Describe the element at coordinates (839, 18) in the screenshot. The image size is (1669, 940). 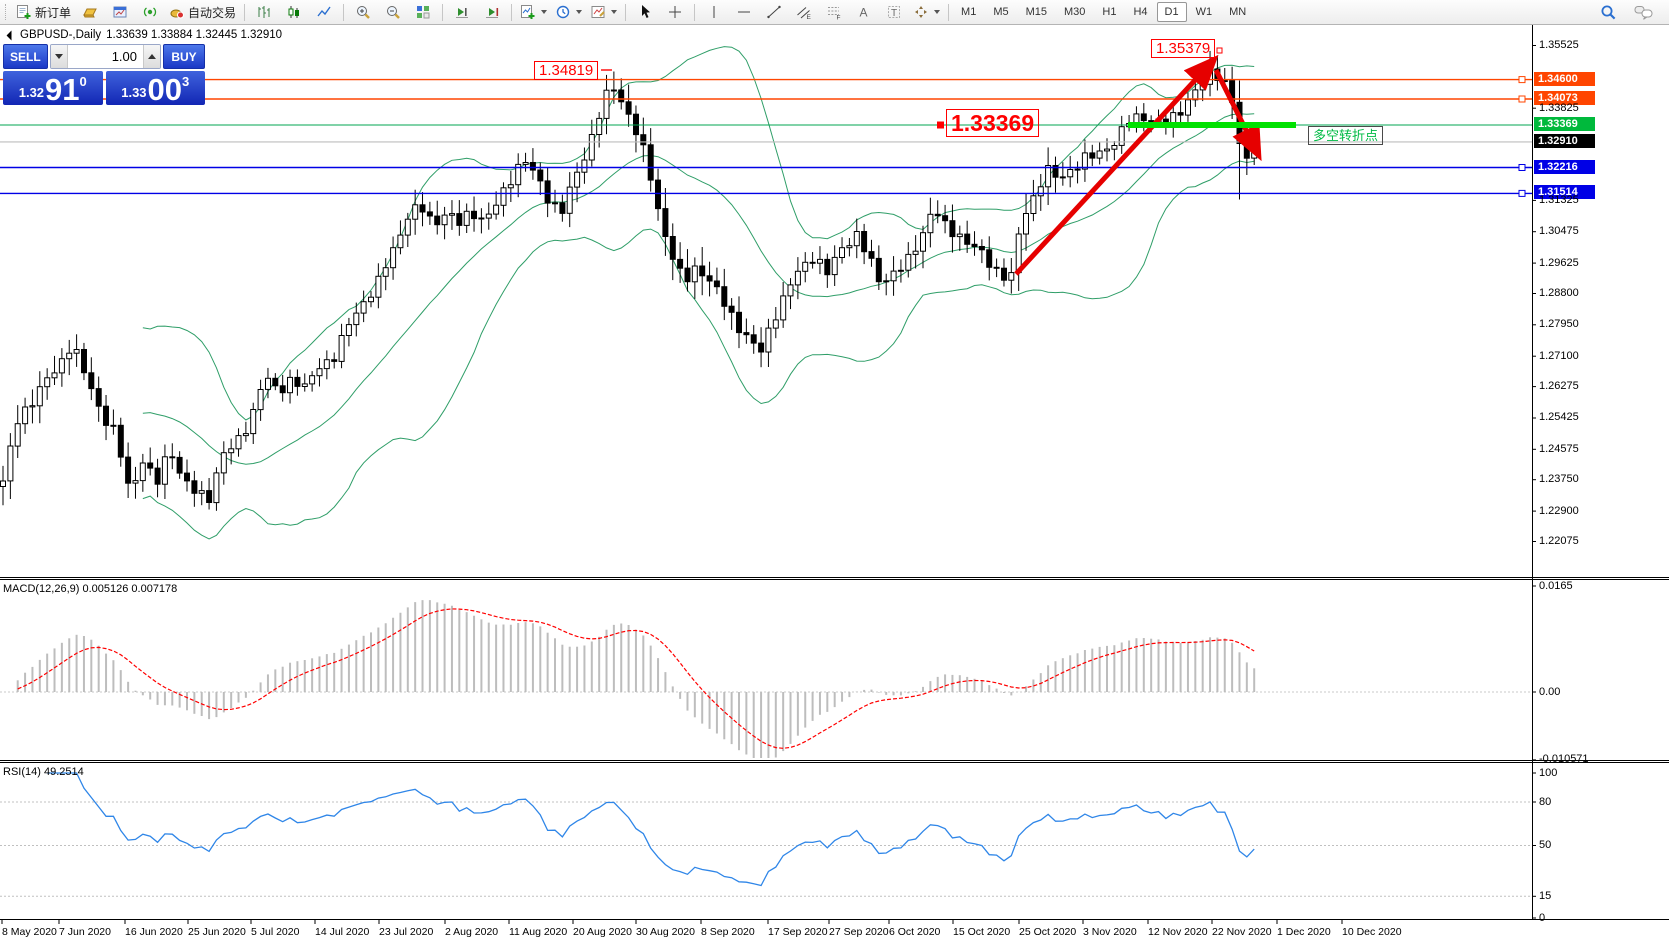
I see `svg-text: F` at that location.